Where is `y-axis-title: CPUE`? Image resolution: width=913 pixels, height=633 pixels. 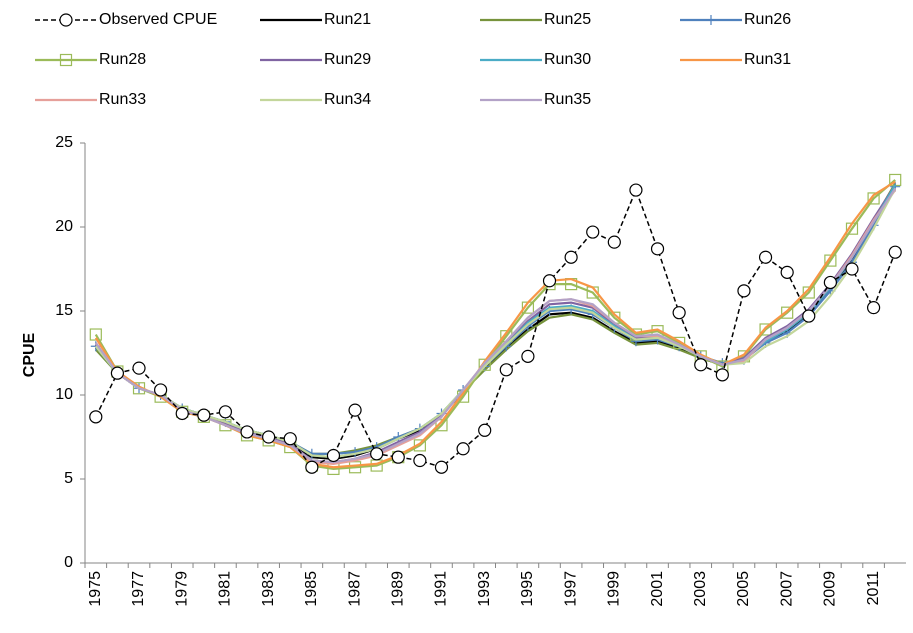
y-axis-title: CPUE is located at coordinates (29, 354).